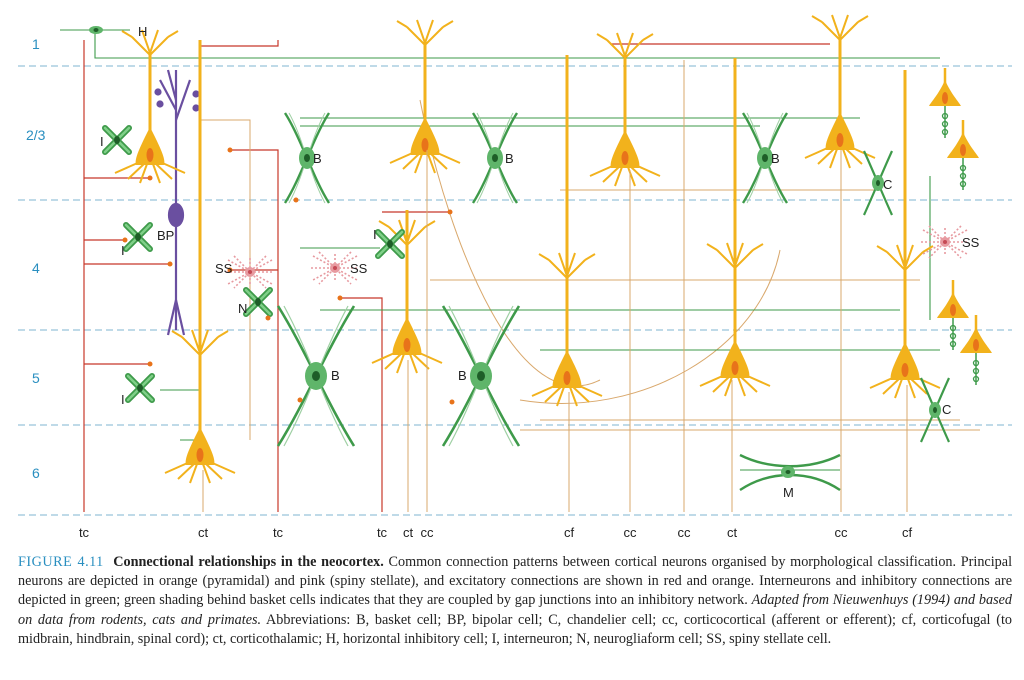 This screenshot has height=680, width=1024. What do you see at coordinates (36, 473) in the screenshot?
I see `layer-label: 6` at bounding box center [36, 473].